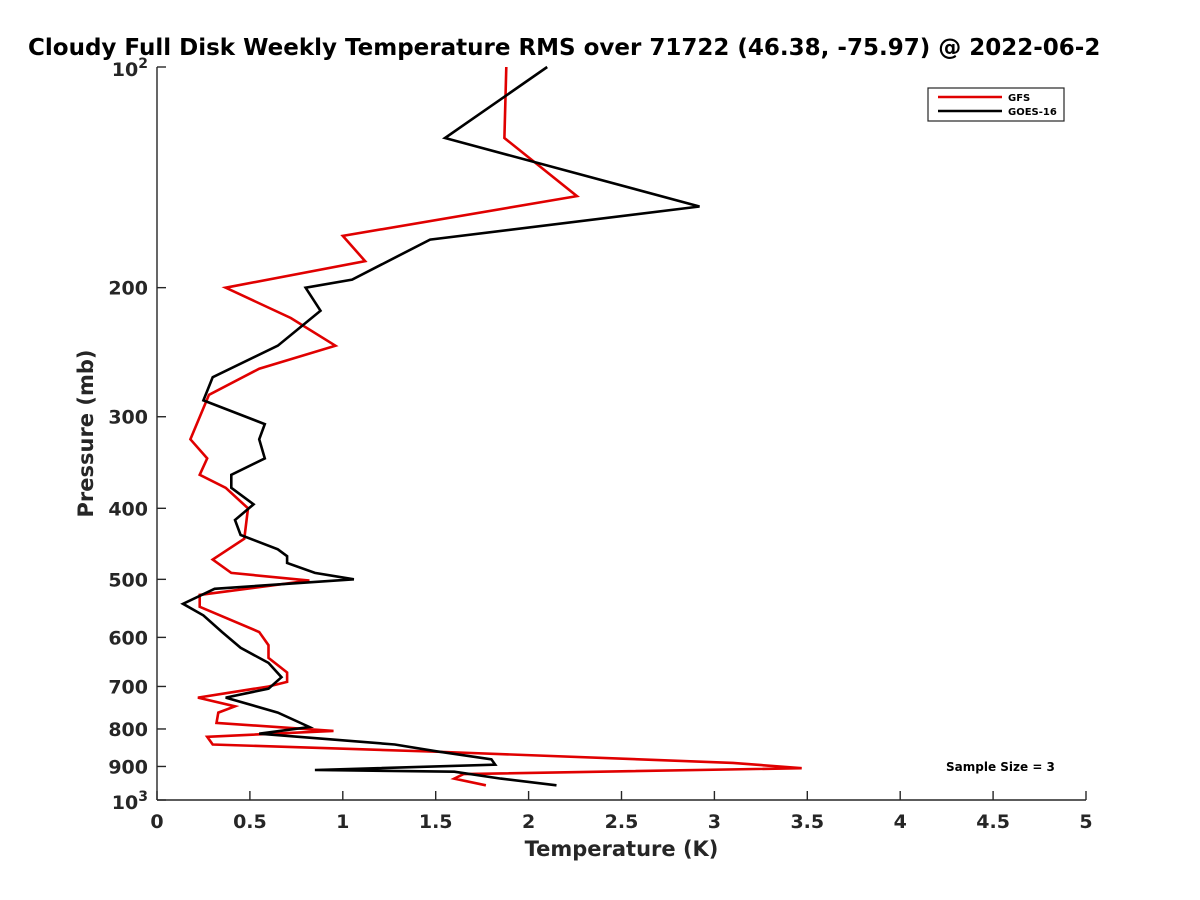 This screenshot has height=900, width=1200. I want to click on y-tick-exponent: 3, so click(143, 797).